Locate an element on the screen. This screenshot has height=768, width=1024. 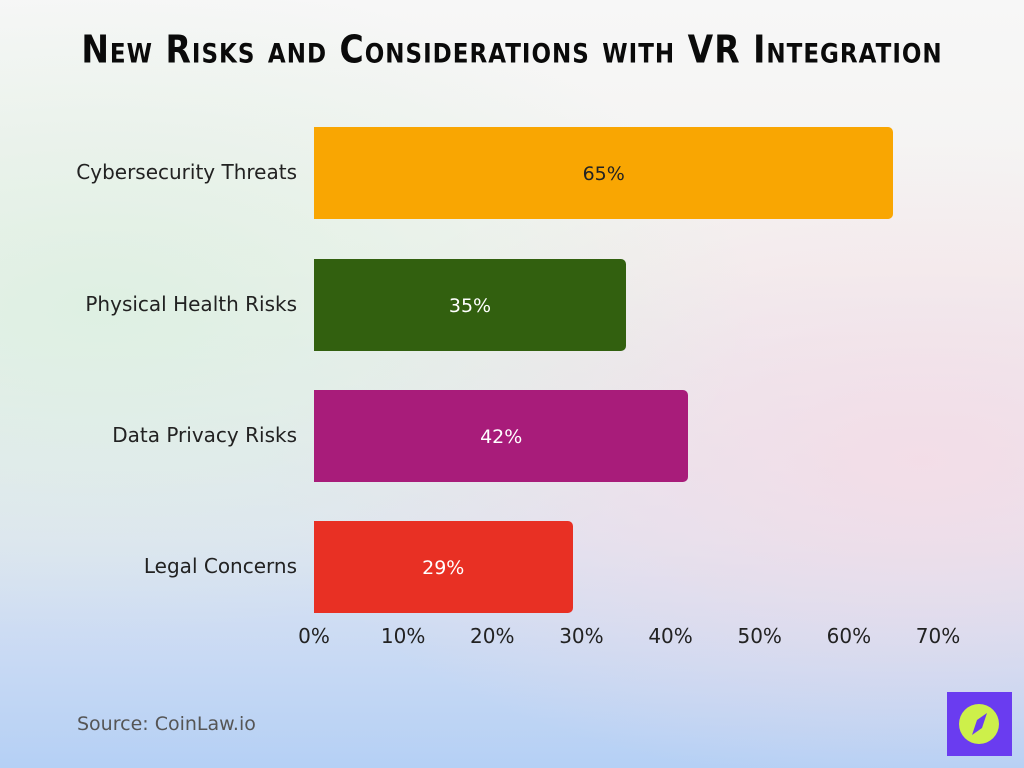
data-label: 42% is located at coordinates (501, 437).